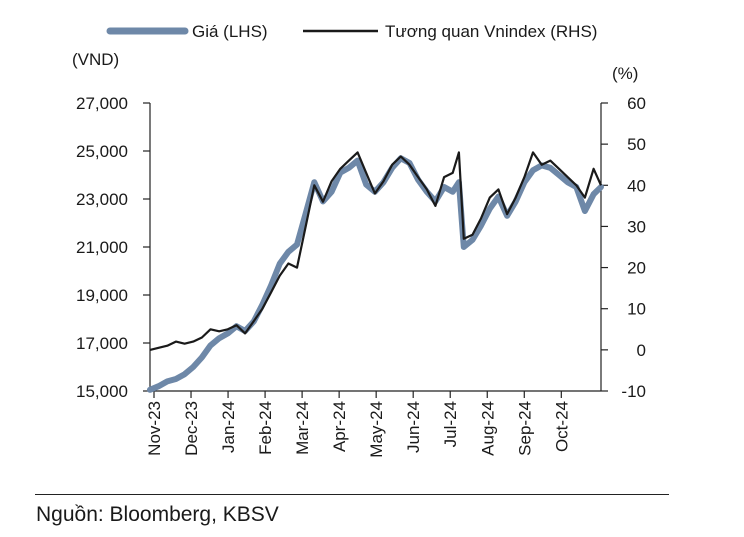 This screenshot has width=744, height=537. Describe the element at coordinates (102, 151) in the screenshot. I see `left-tick-label: 25,000` at that location.